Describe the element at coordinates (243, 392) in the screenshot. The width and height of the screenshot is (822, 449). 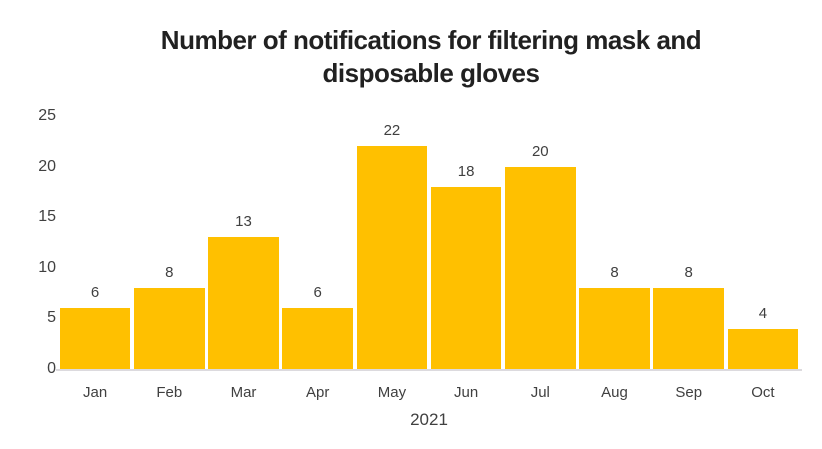
I see `x-tick-label: Mar` at that location.